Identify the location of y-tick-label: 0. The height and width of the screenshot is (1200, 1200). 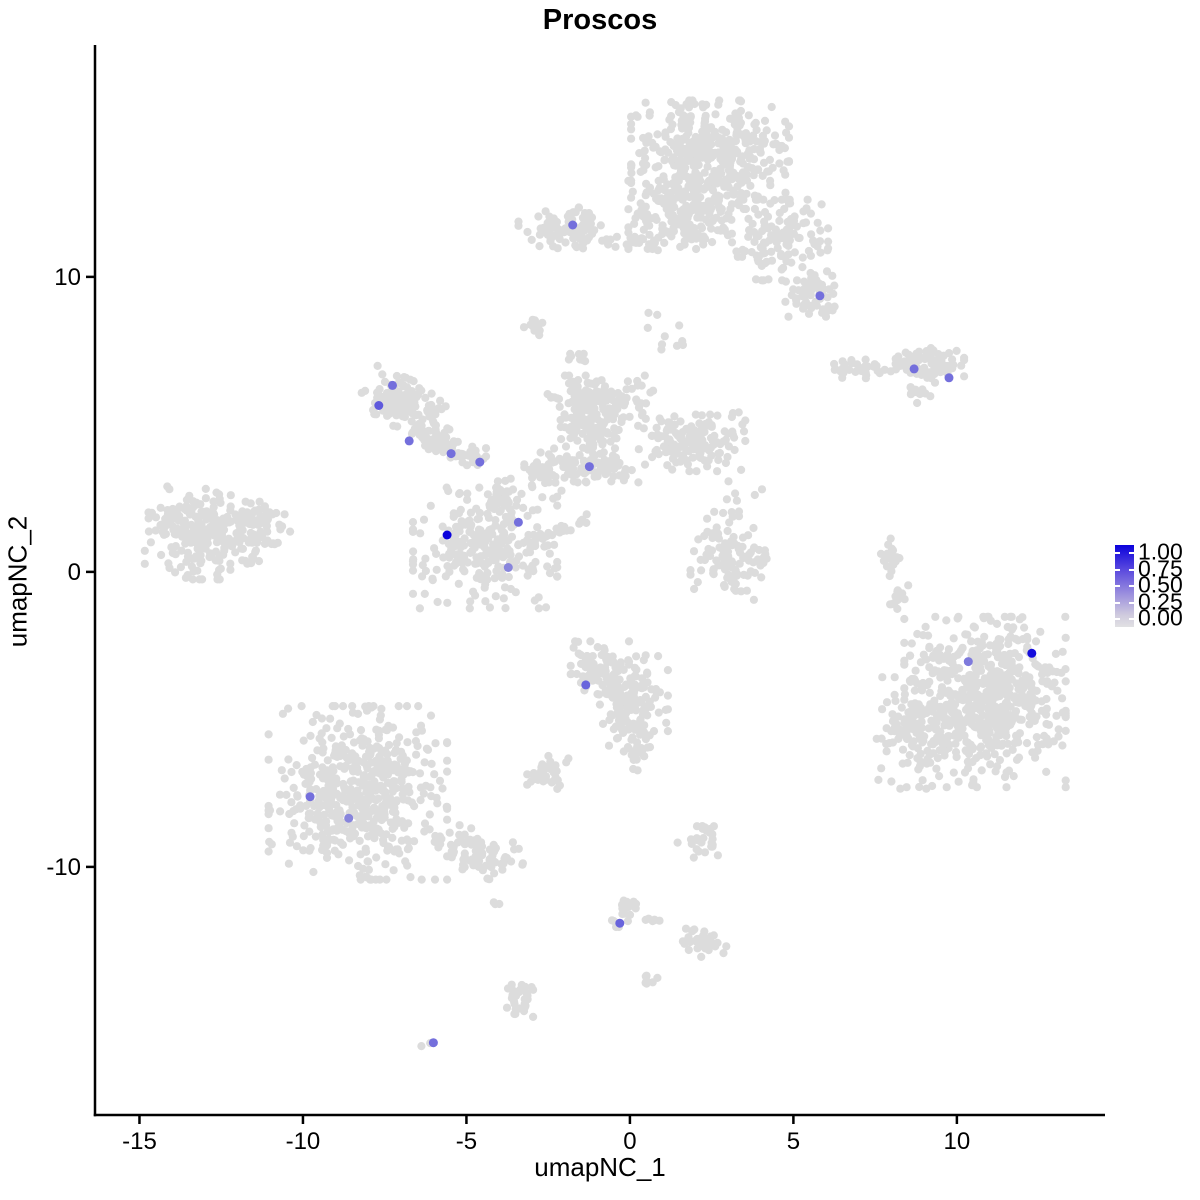
(74, 572).